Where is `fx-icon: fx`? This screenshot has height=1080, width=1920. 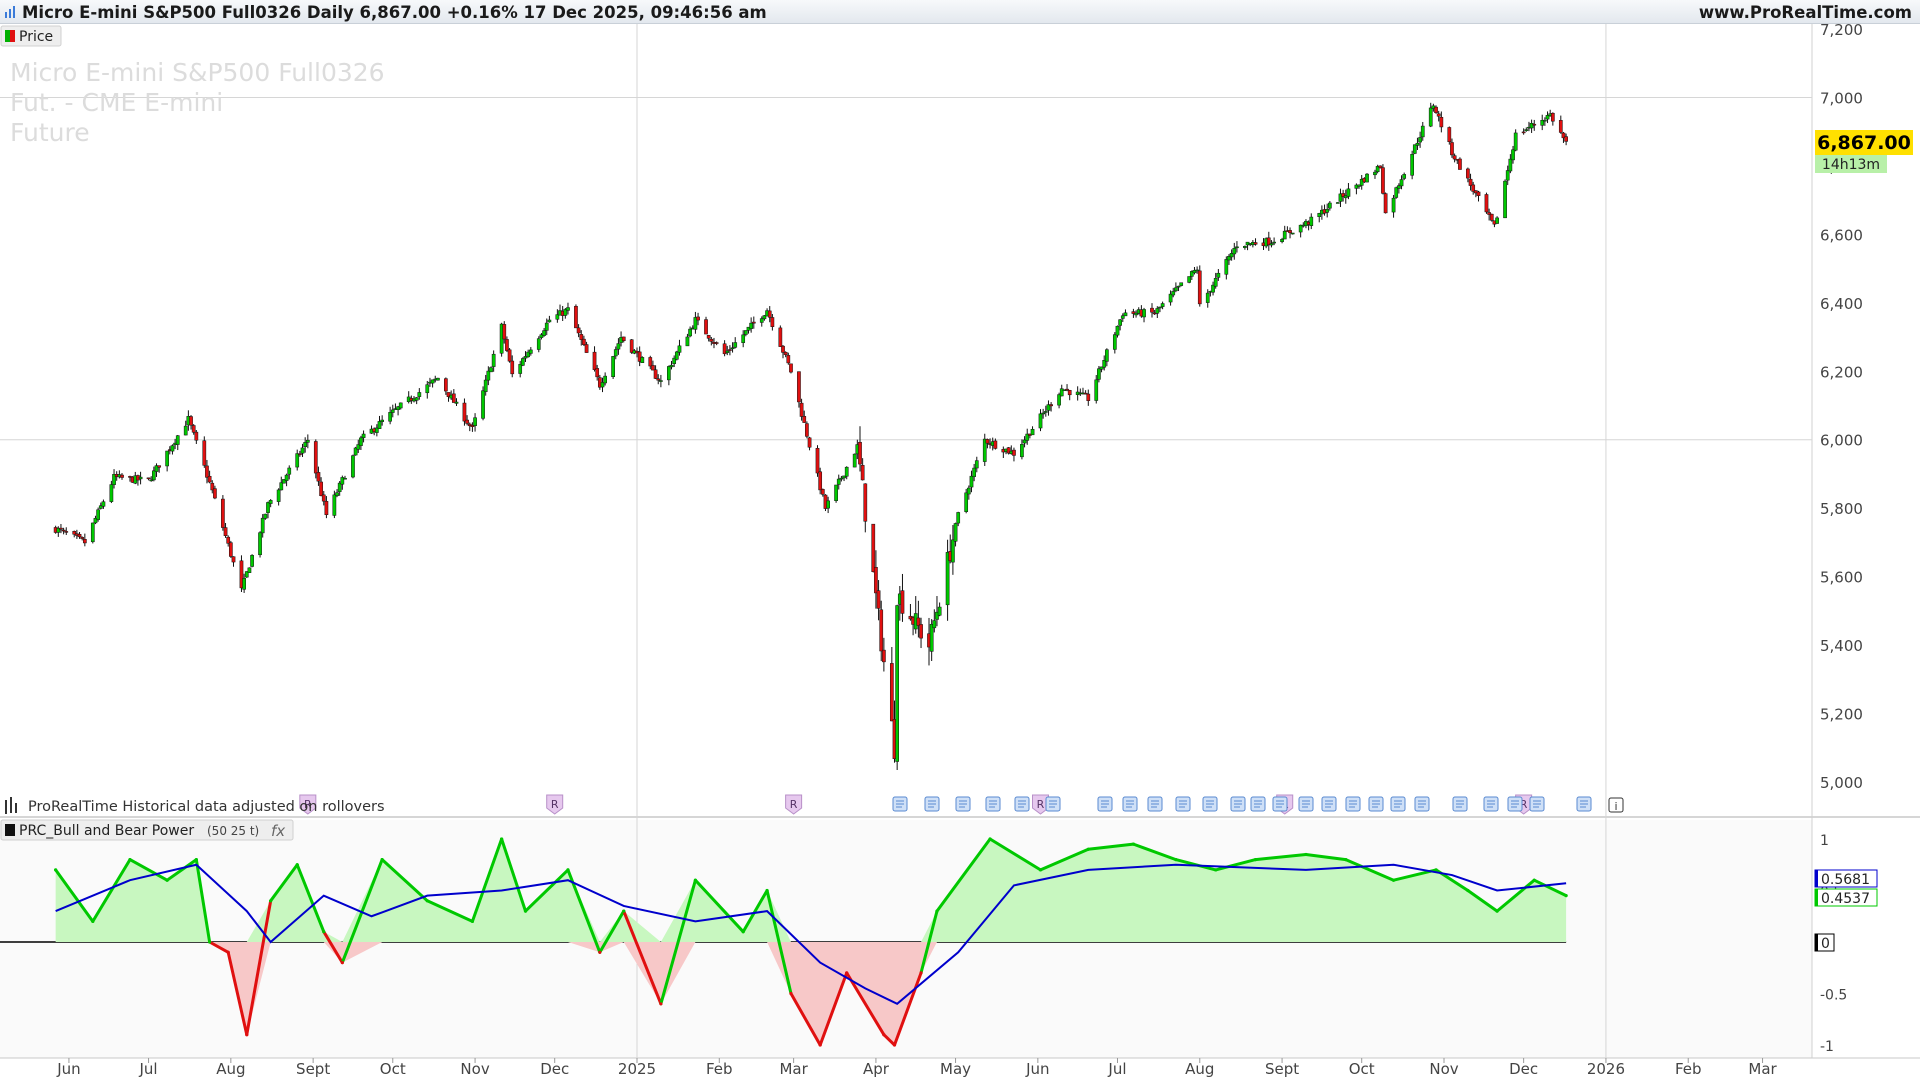 fx-icon: fx is located at coordinates (278, 831).